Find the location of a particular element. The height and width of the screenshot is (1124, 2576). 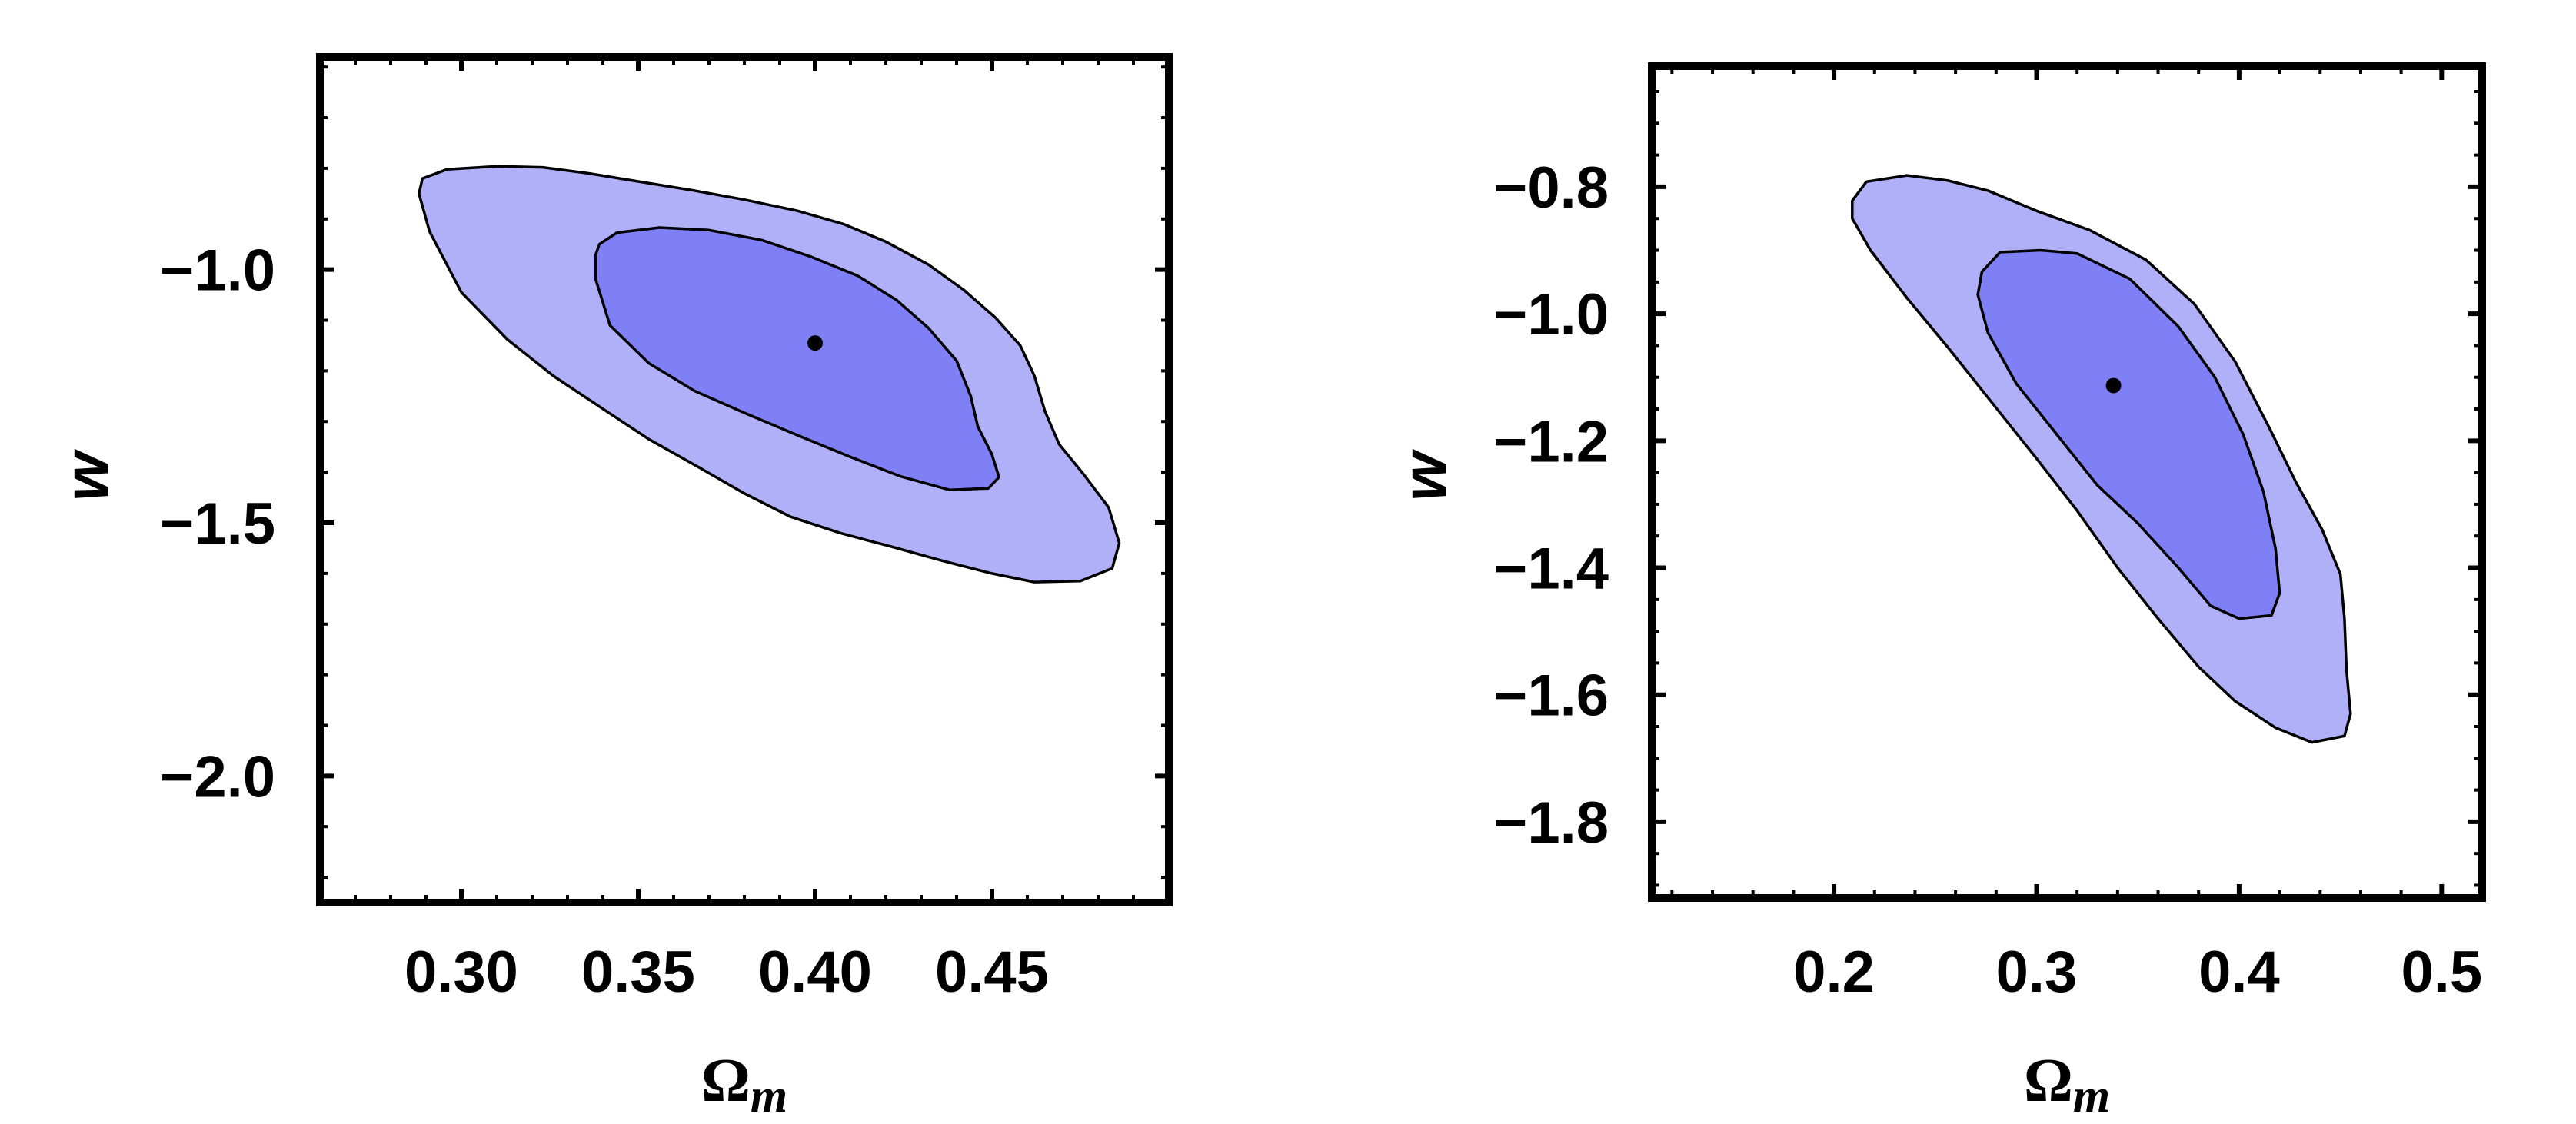

y-tick-label: −2.0 is located at coordinates (218, 777).